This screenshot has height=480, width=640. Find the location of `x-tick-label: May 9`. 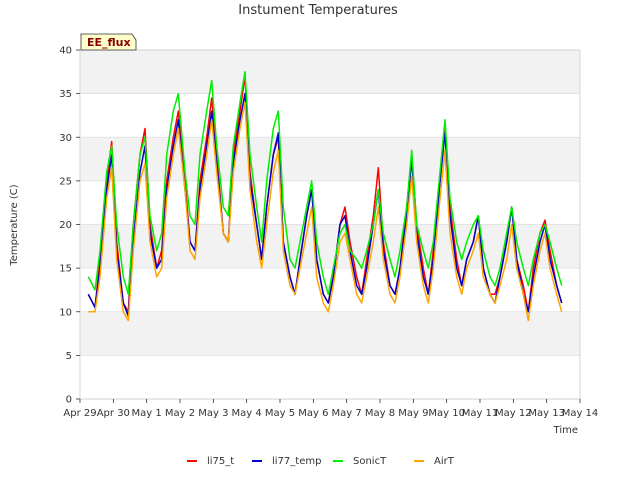

x-tick-label: May 9 is located at coordinates (413, 413).